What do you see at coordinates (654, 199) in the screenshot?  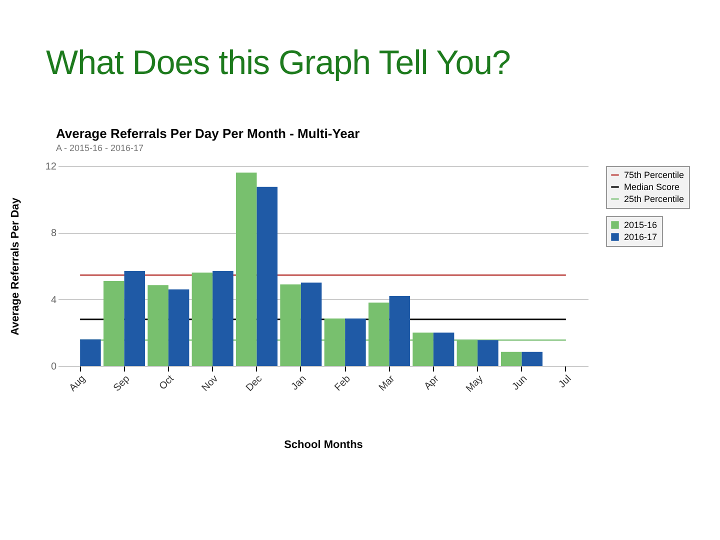 I see `legend-label: 25th Percentile` at bounding box center [654, 199].